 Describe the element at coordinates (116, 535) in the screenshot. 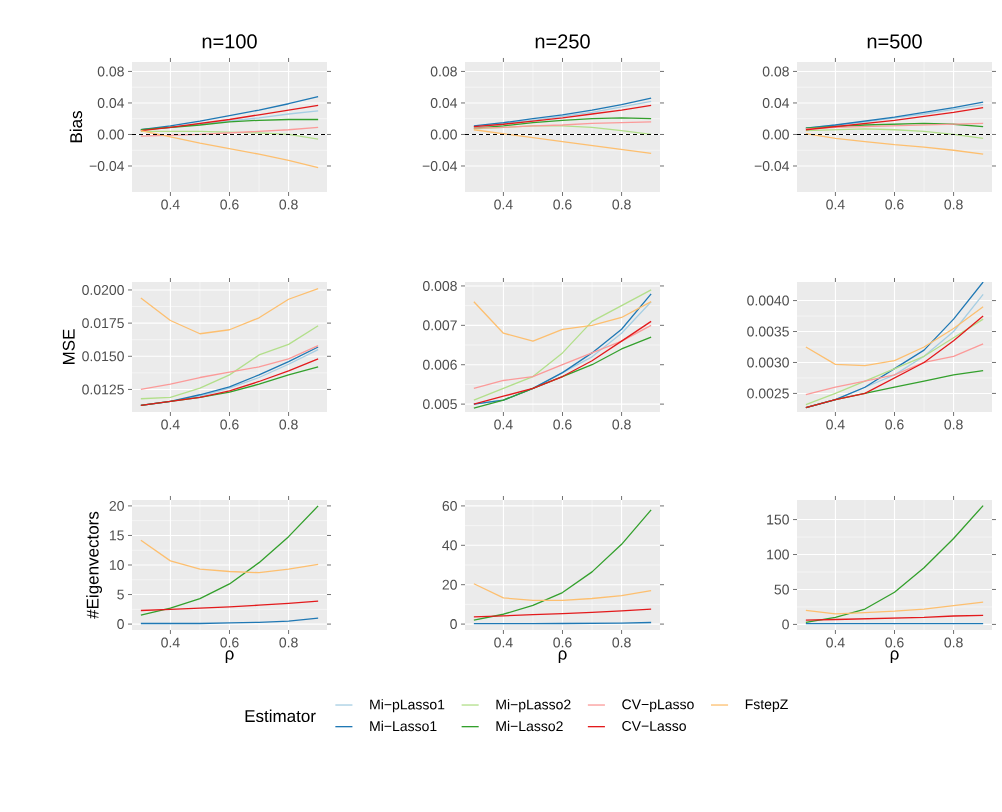

I see `y-tick-label: 15` at that location.